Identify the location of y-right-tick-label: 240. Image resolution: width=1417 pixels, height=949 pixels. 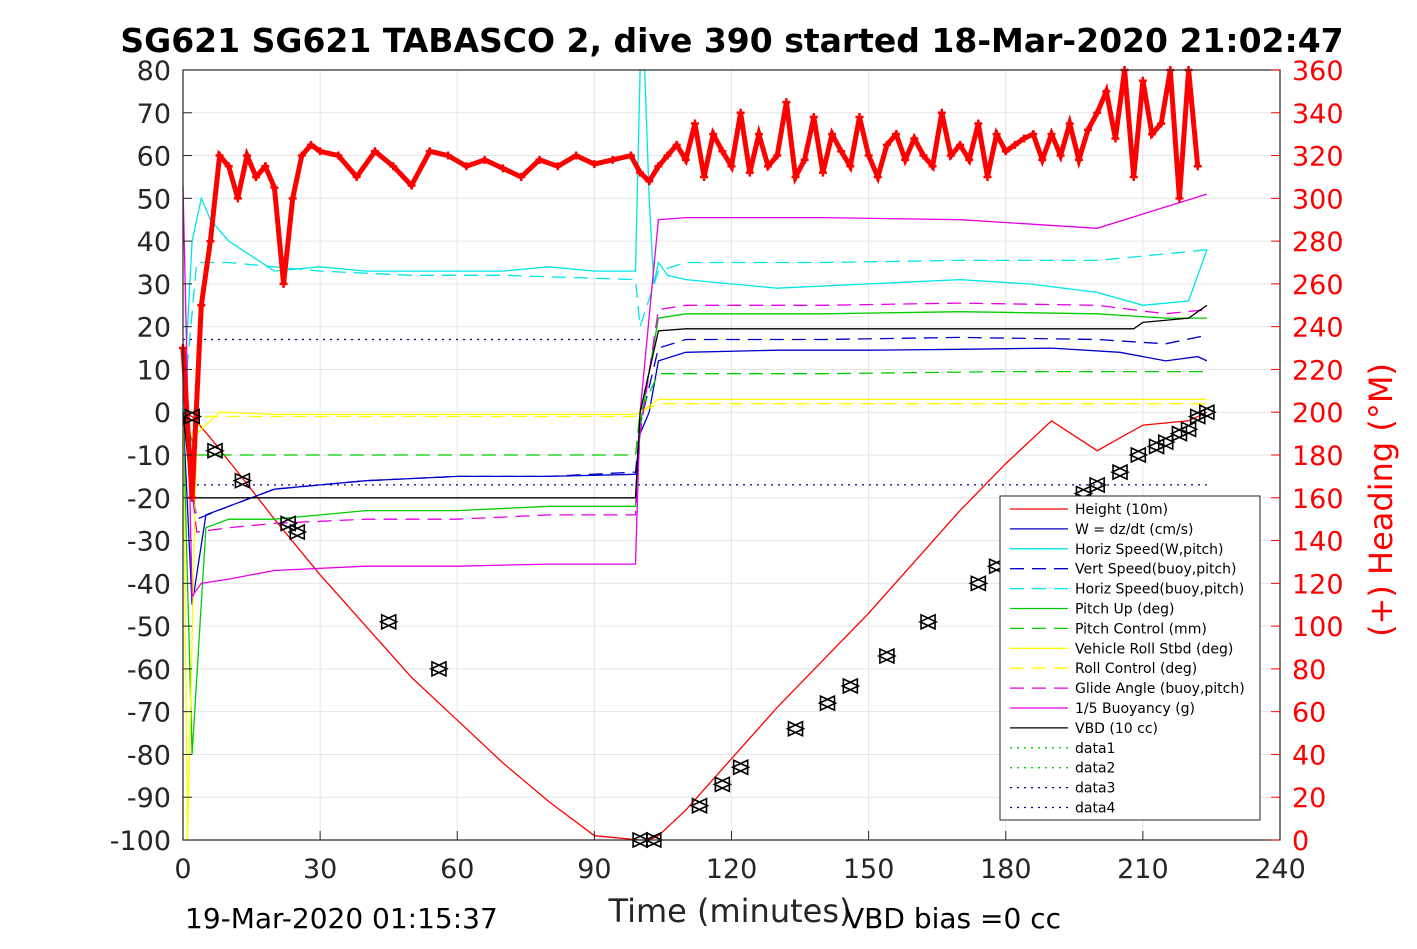
(1318, 328).